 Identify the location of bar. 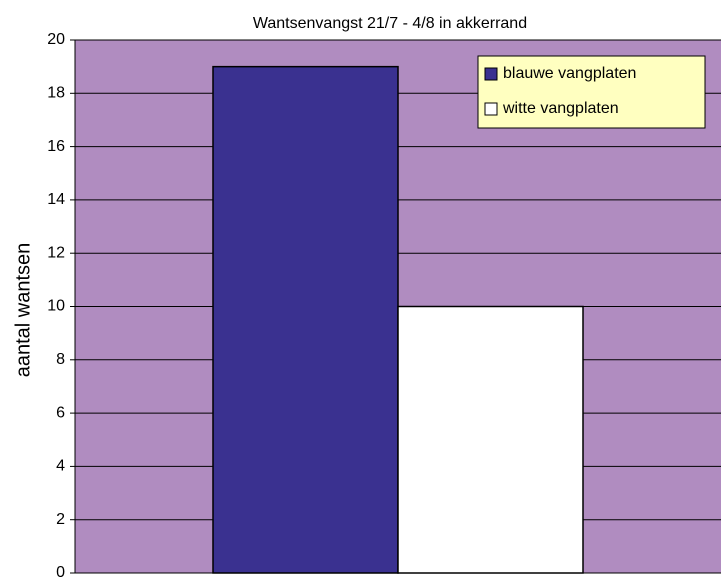
(490, 439).